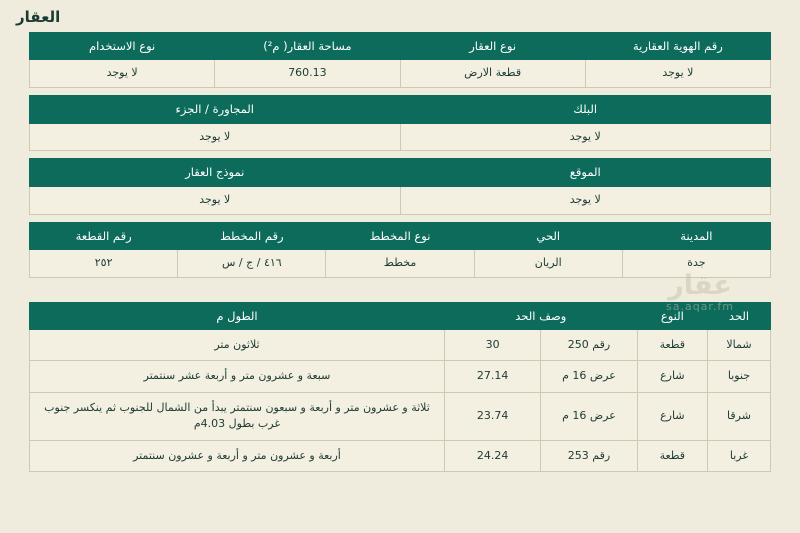  I want to click on cell-border-length-number: 24.24, so click(492, 456).